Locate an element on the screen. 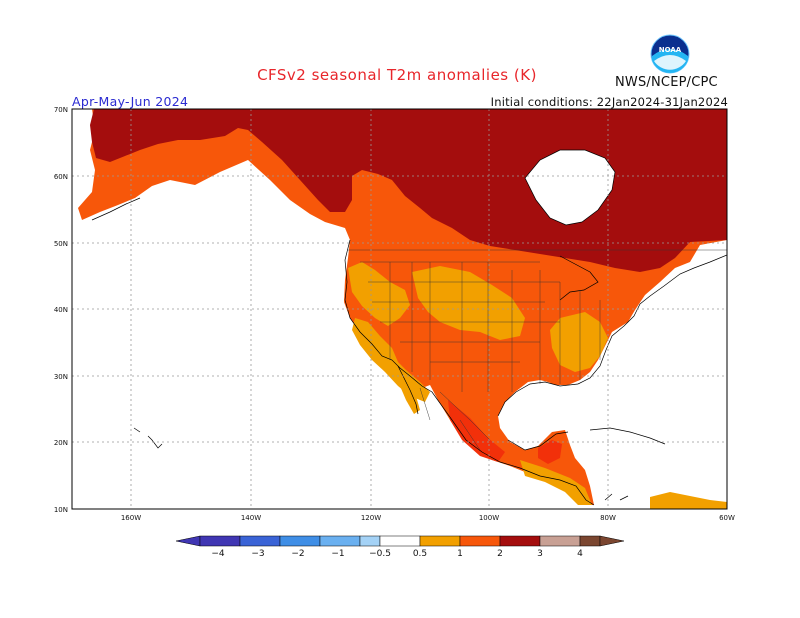 The width and height of the screenshot is (800, 618). lon-tick-label: 120W is located at coordinates (371, 518).